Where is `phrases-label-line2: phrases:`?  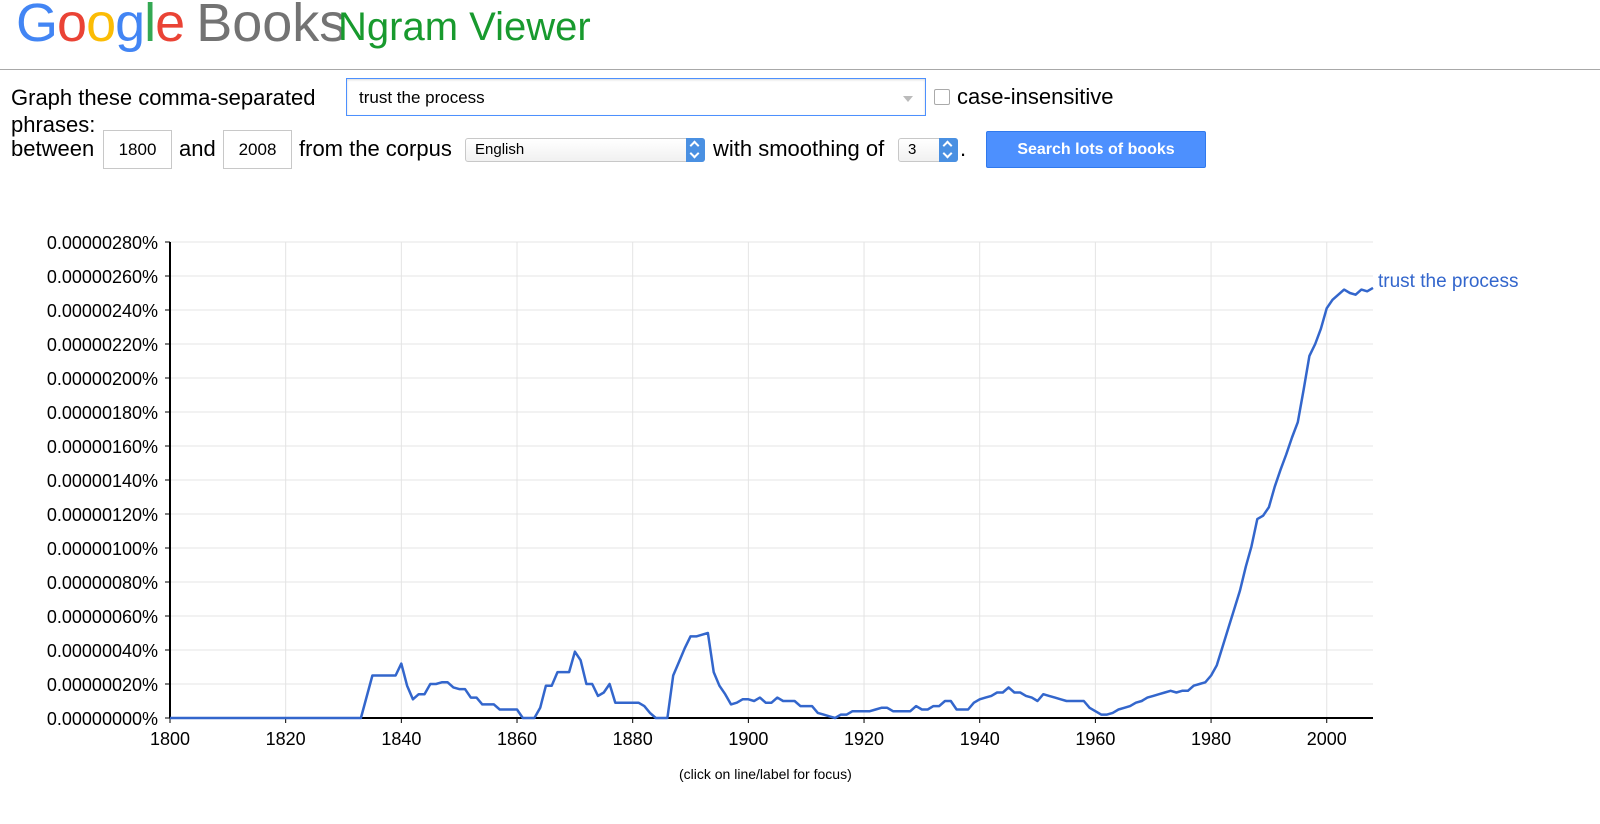
phrases-label-line2: phrases: is located at coordinates (53, 124).